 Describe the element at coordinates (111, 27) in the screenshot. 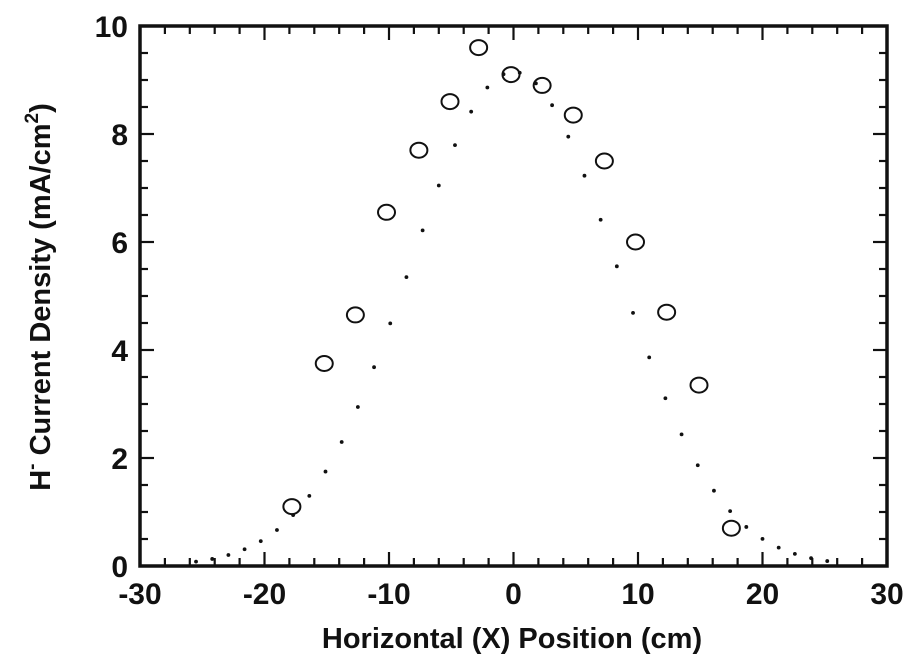

I see `y-tick-label: 10` at that location.